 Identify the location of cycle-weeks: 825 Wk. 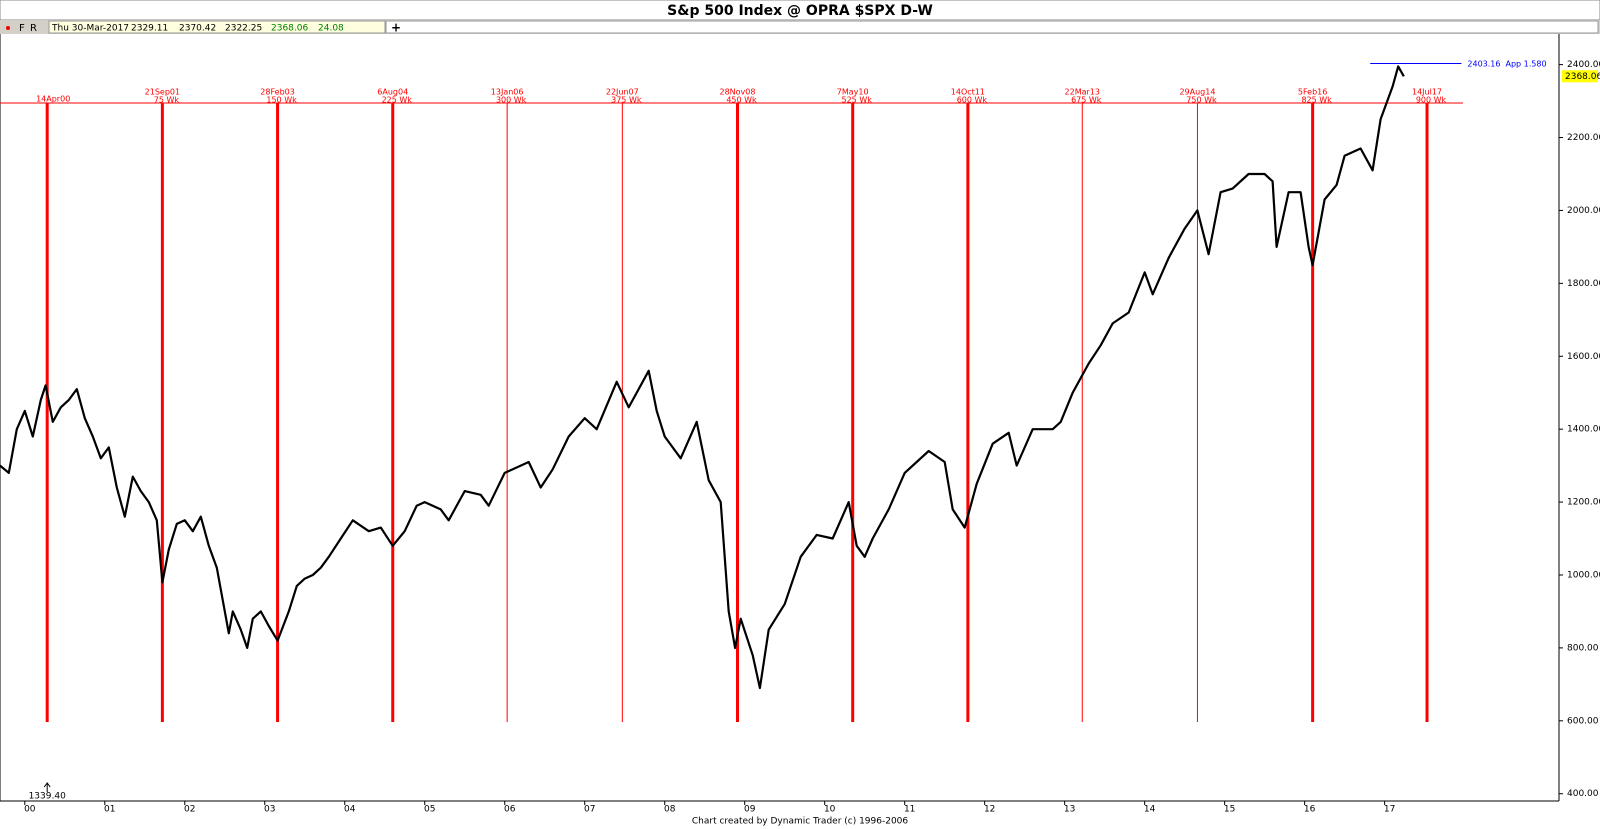
(1316, 100).